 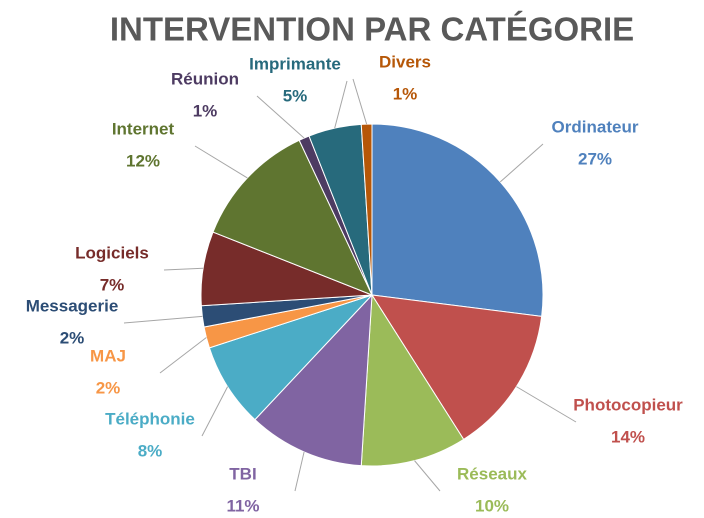 What do you see at coordinates (595, 126) in the screenshot?
I see `slice-label: Ordinateur` at bounding box center [595, 126].